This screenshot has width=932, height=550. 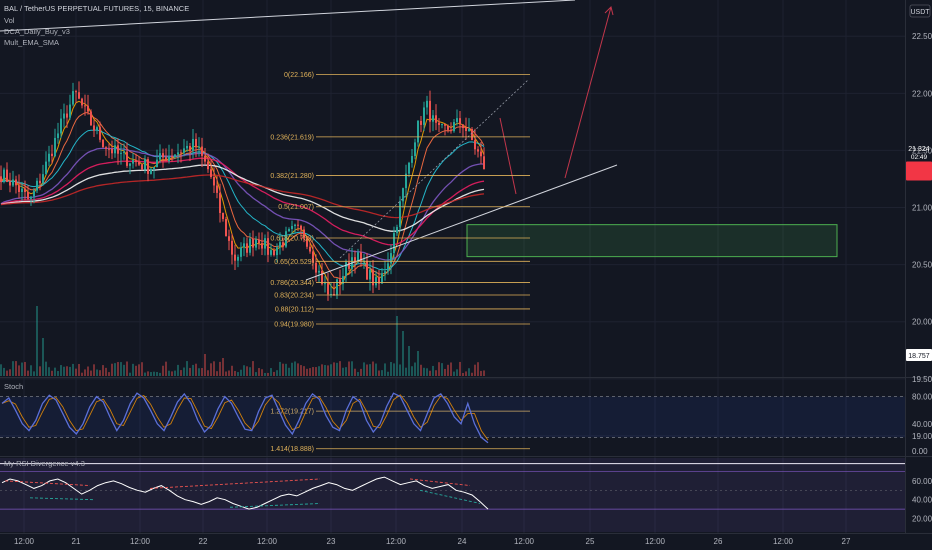 What do you see at coordinates (31, 42) in the screenshot?
I see `indicator-ema: Mult_EMA_SMA` at bounding box center [31, 42].